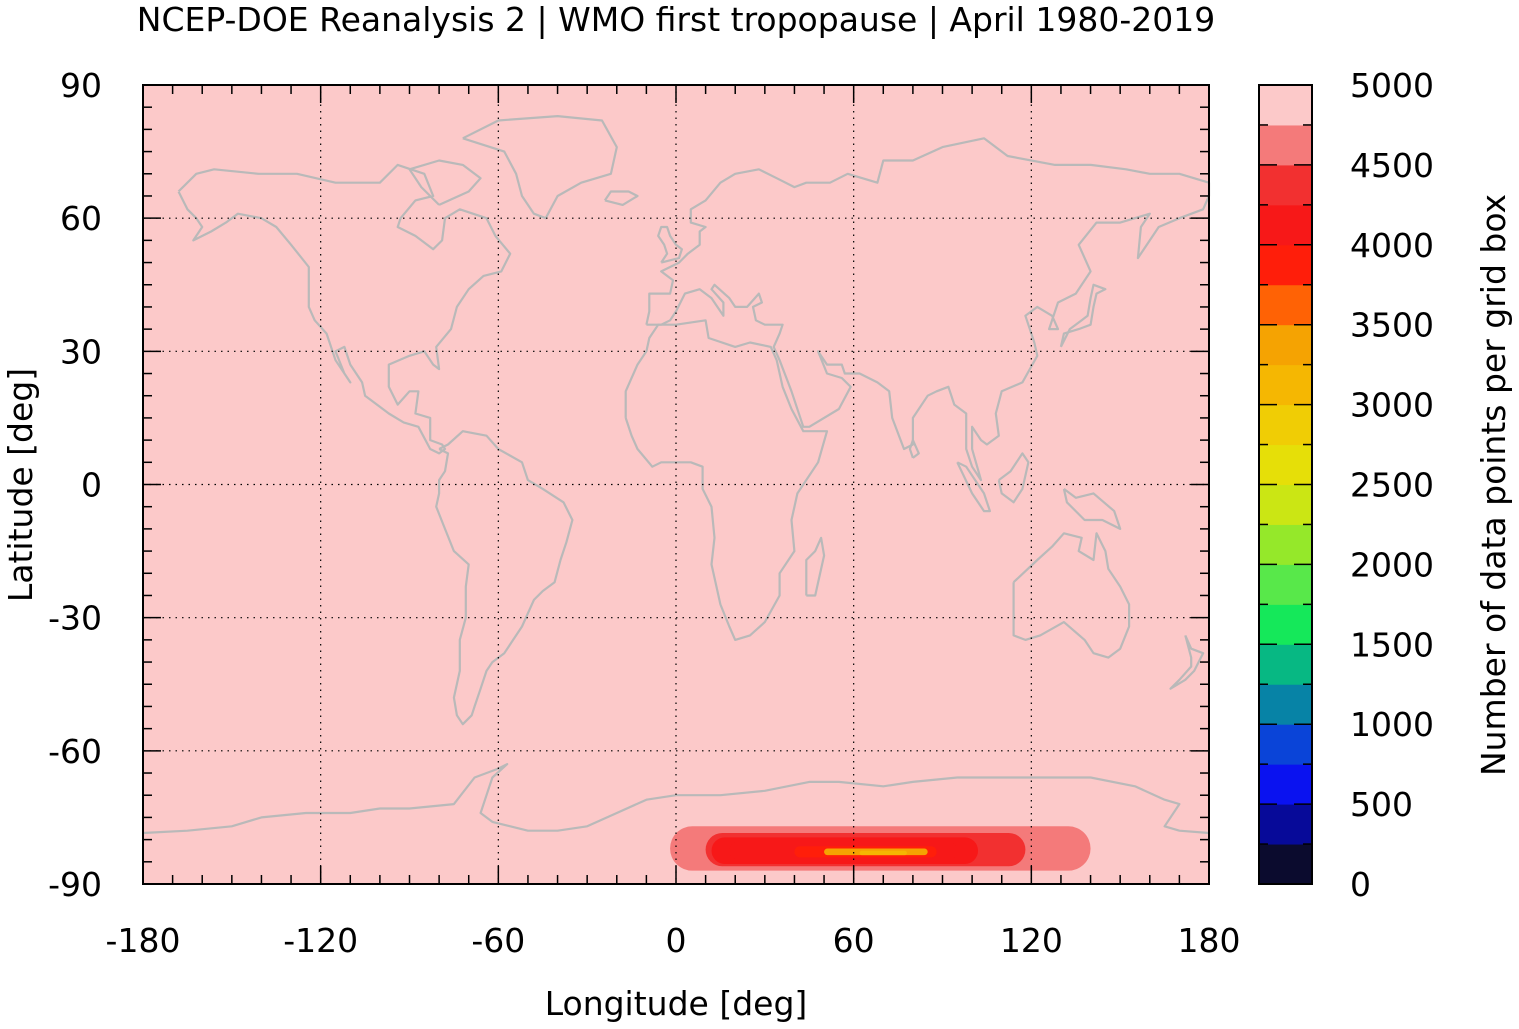  I want to click on y-tick-label: -90, so click(75, 884).